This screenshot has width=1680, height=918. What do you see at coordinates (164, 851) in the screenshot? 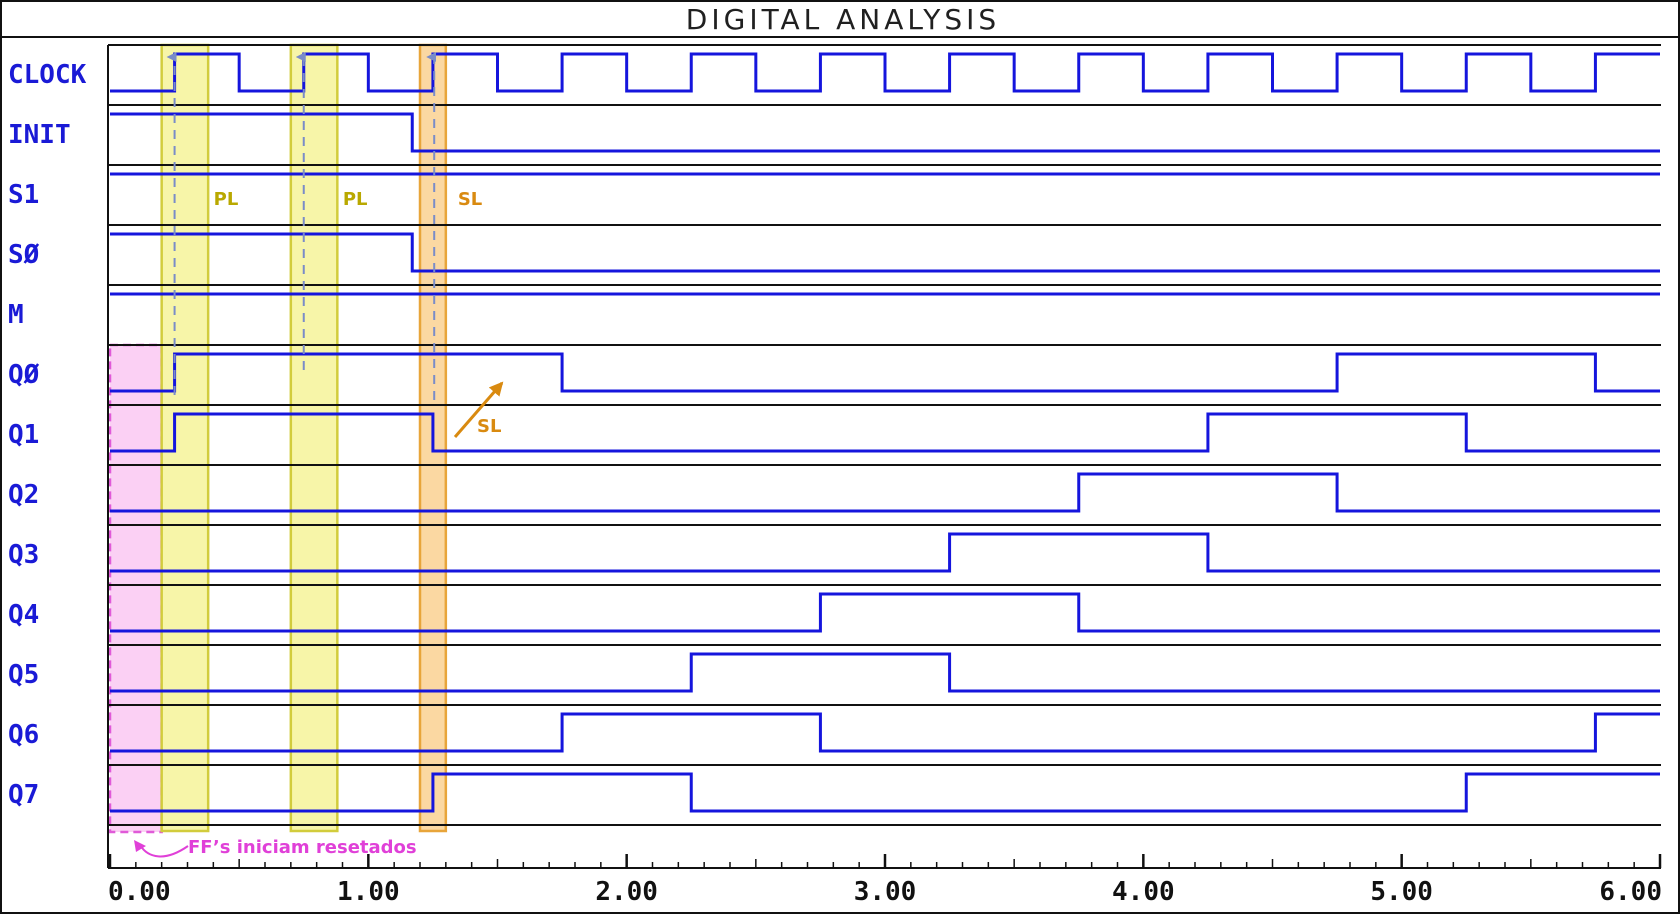
I see `reset-pointer-arrow` at bounding box center [164, 851].